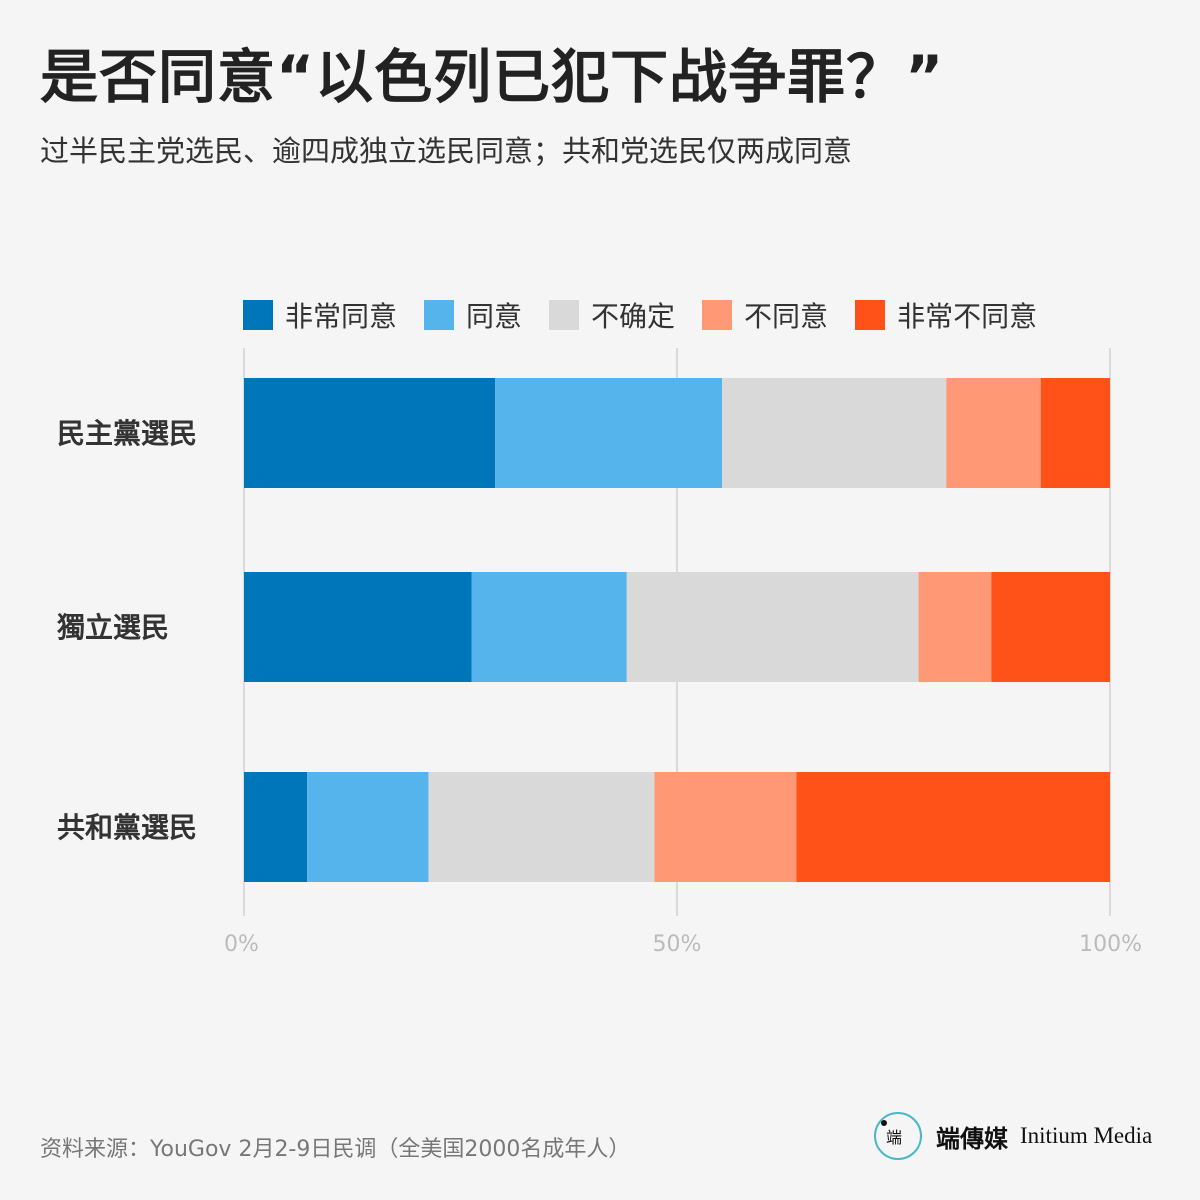 Image resolution: width=1200 pixels, height=1200 pixels. What do you see at coordinates (113, 627) in the screenshot?
I see `category-label: 獨立選民` at bounding box center [113, 627].